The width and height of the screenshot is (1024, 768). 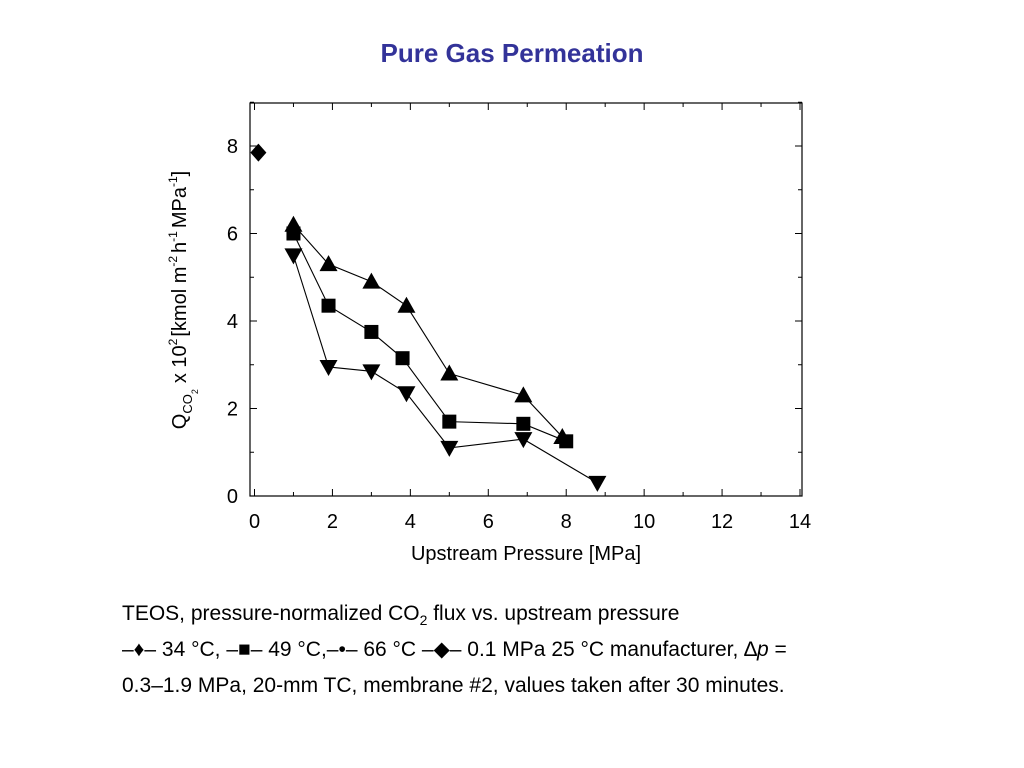 I want to click on chart-title: Pure Gas Permeation, so click(x=512, y=53).